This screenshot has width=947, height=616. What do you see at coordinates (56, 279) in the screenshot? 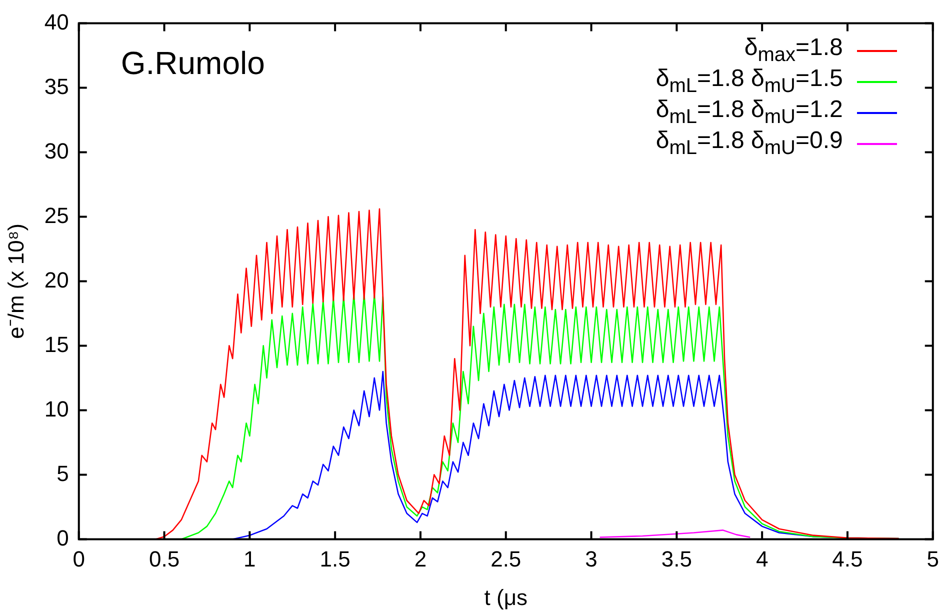
I see `y-tick-label: 20` at bounding box center [56, 279].